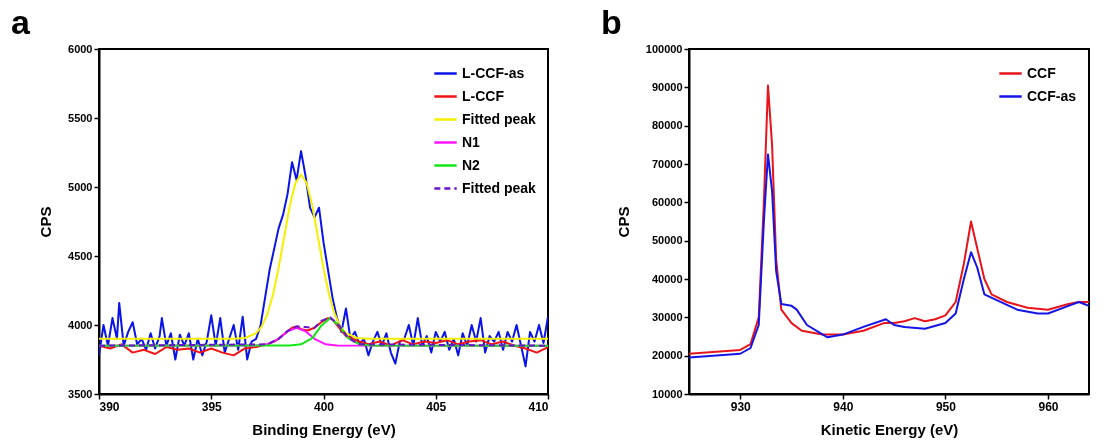 The width and height of the screenshot is (1119, 446). I want to click on y-tick-label: 5500, so click(80, 117).